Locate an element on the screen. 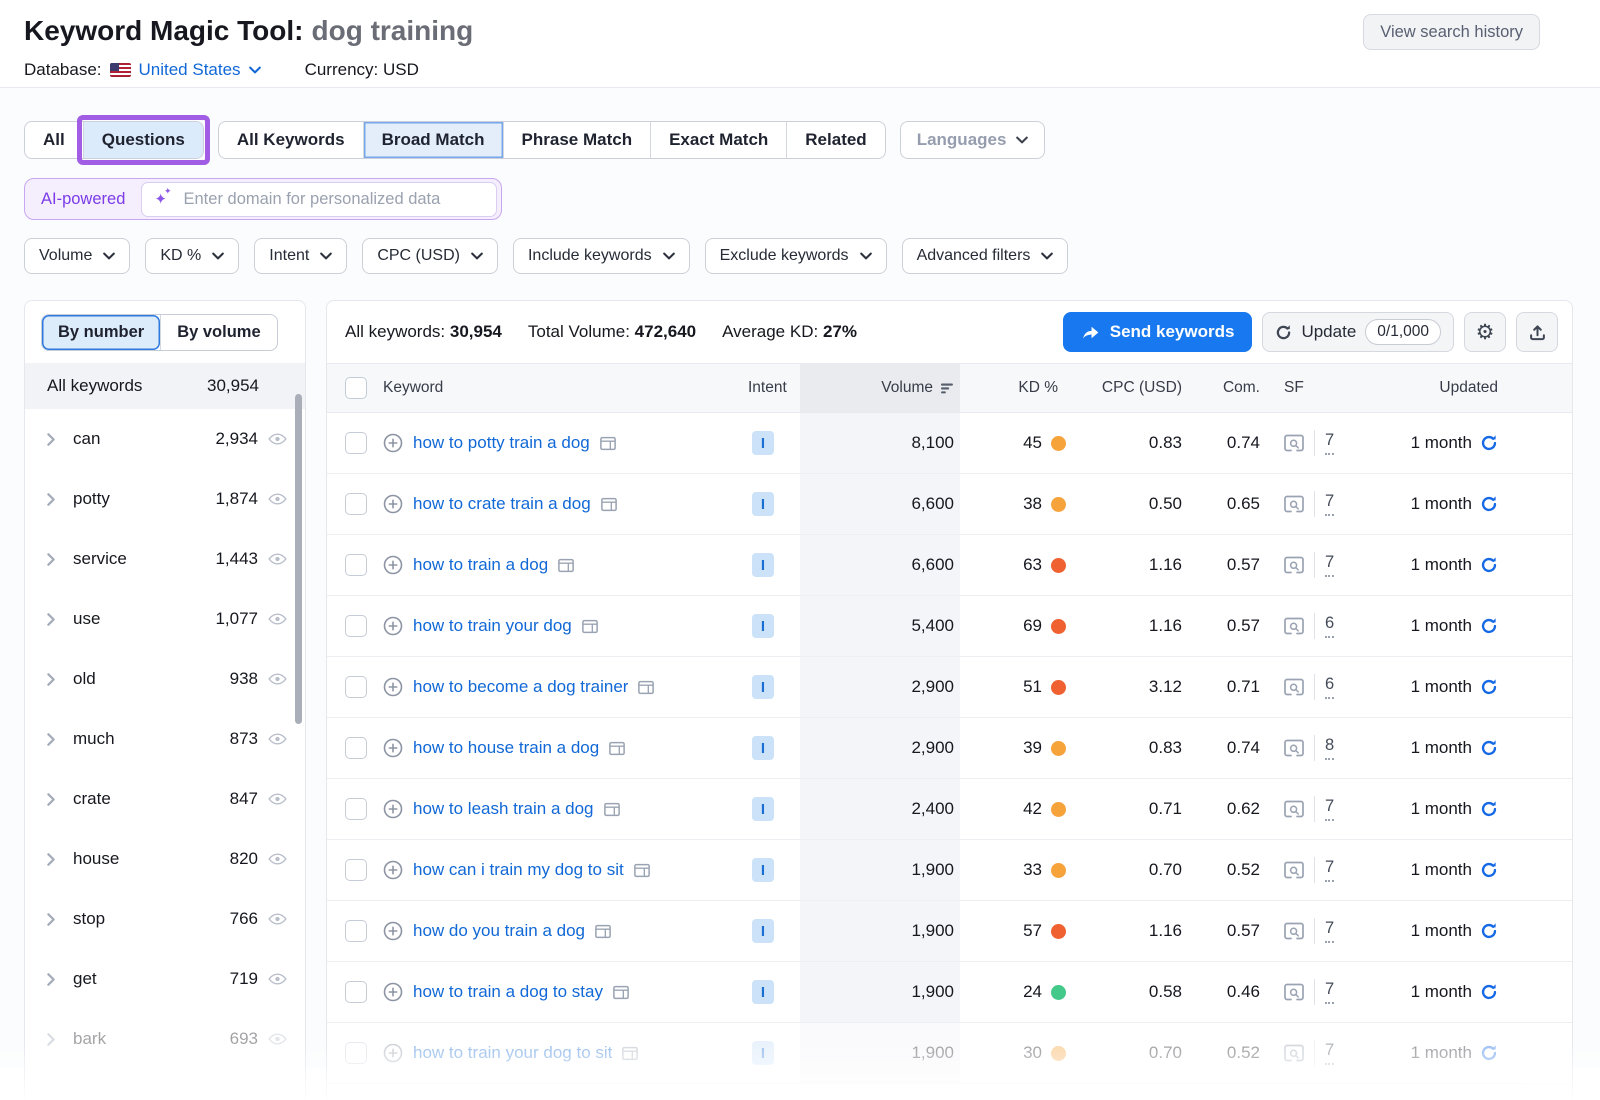 The height and width of the screenshot is (1100, 1600). sort-toggle-by-volume: By volume is located at coordinates (218, 332).